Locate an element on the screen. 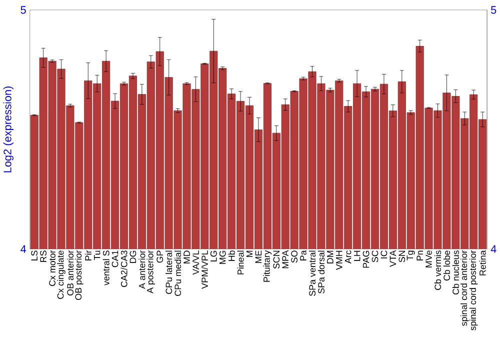 The width and height of the screenshot is (500, 349). y2-tick-label: 4 is located at coordinates (493, 249).